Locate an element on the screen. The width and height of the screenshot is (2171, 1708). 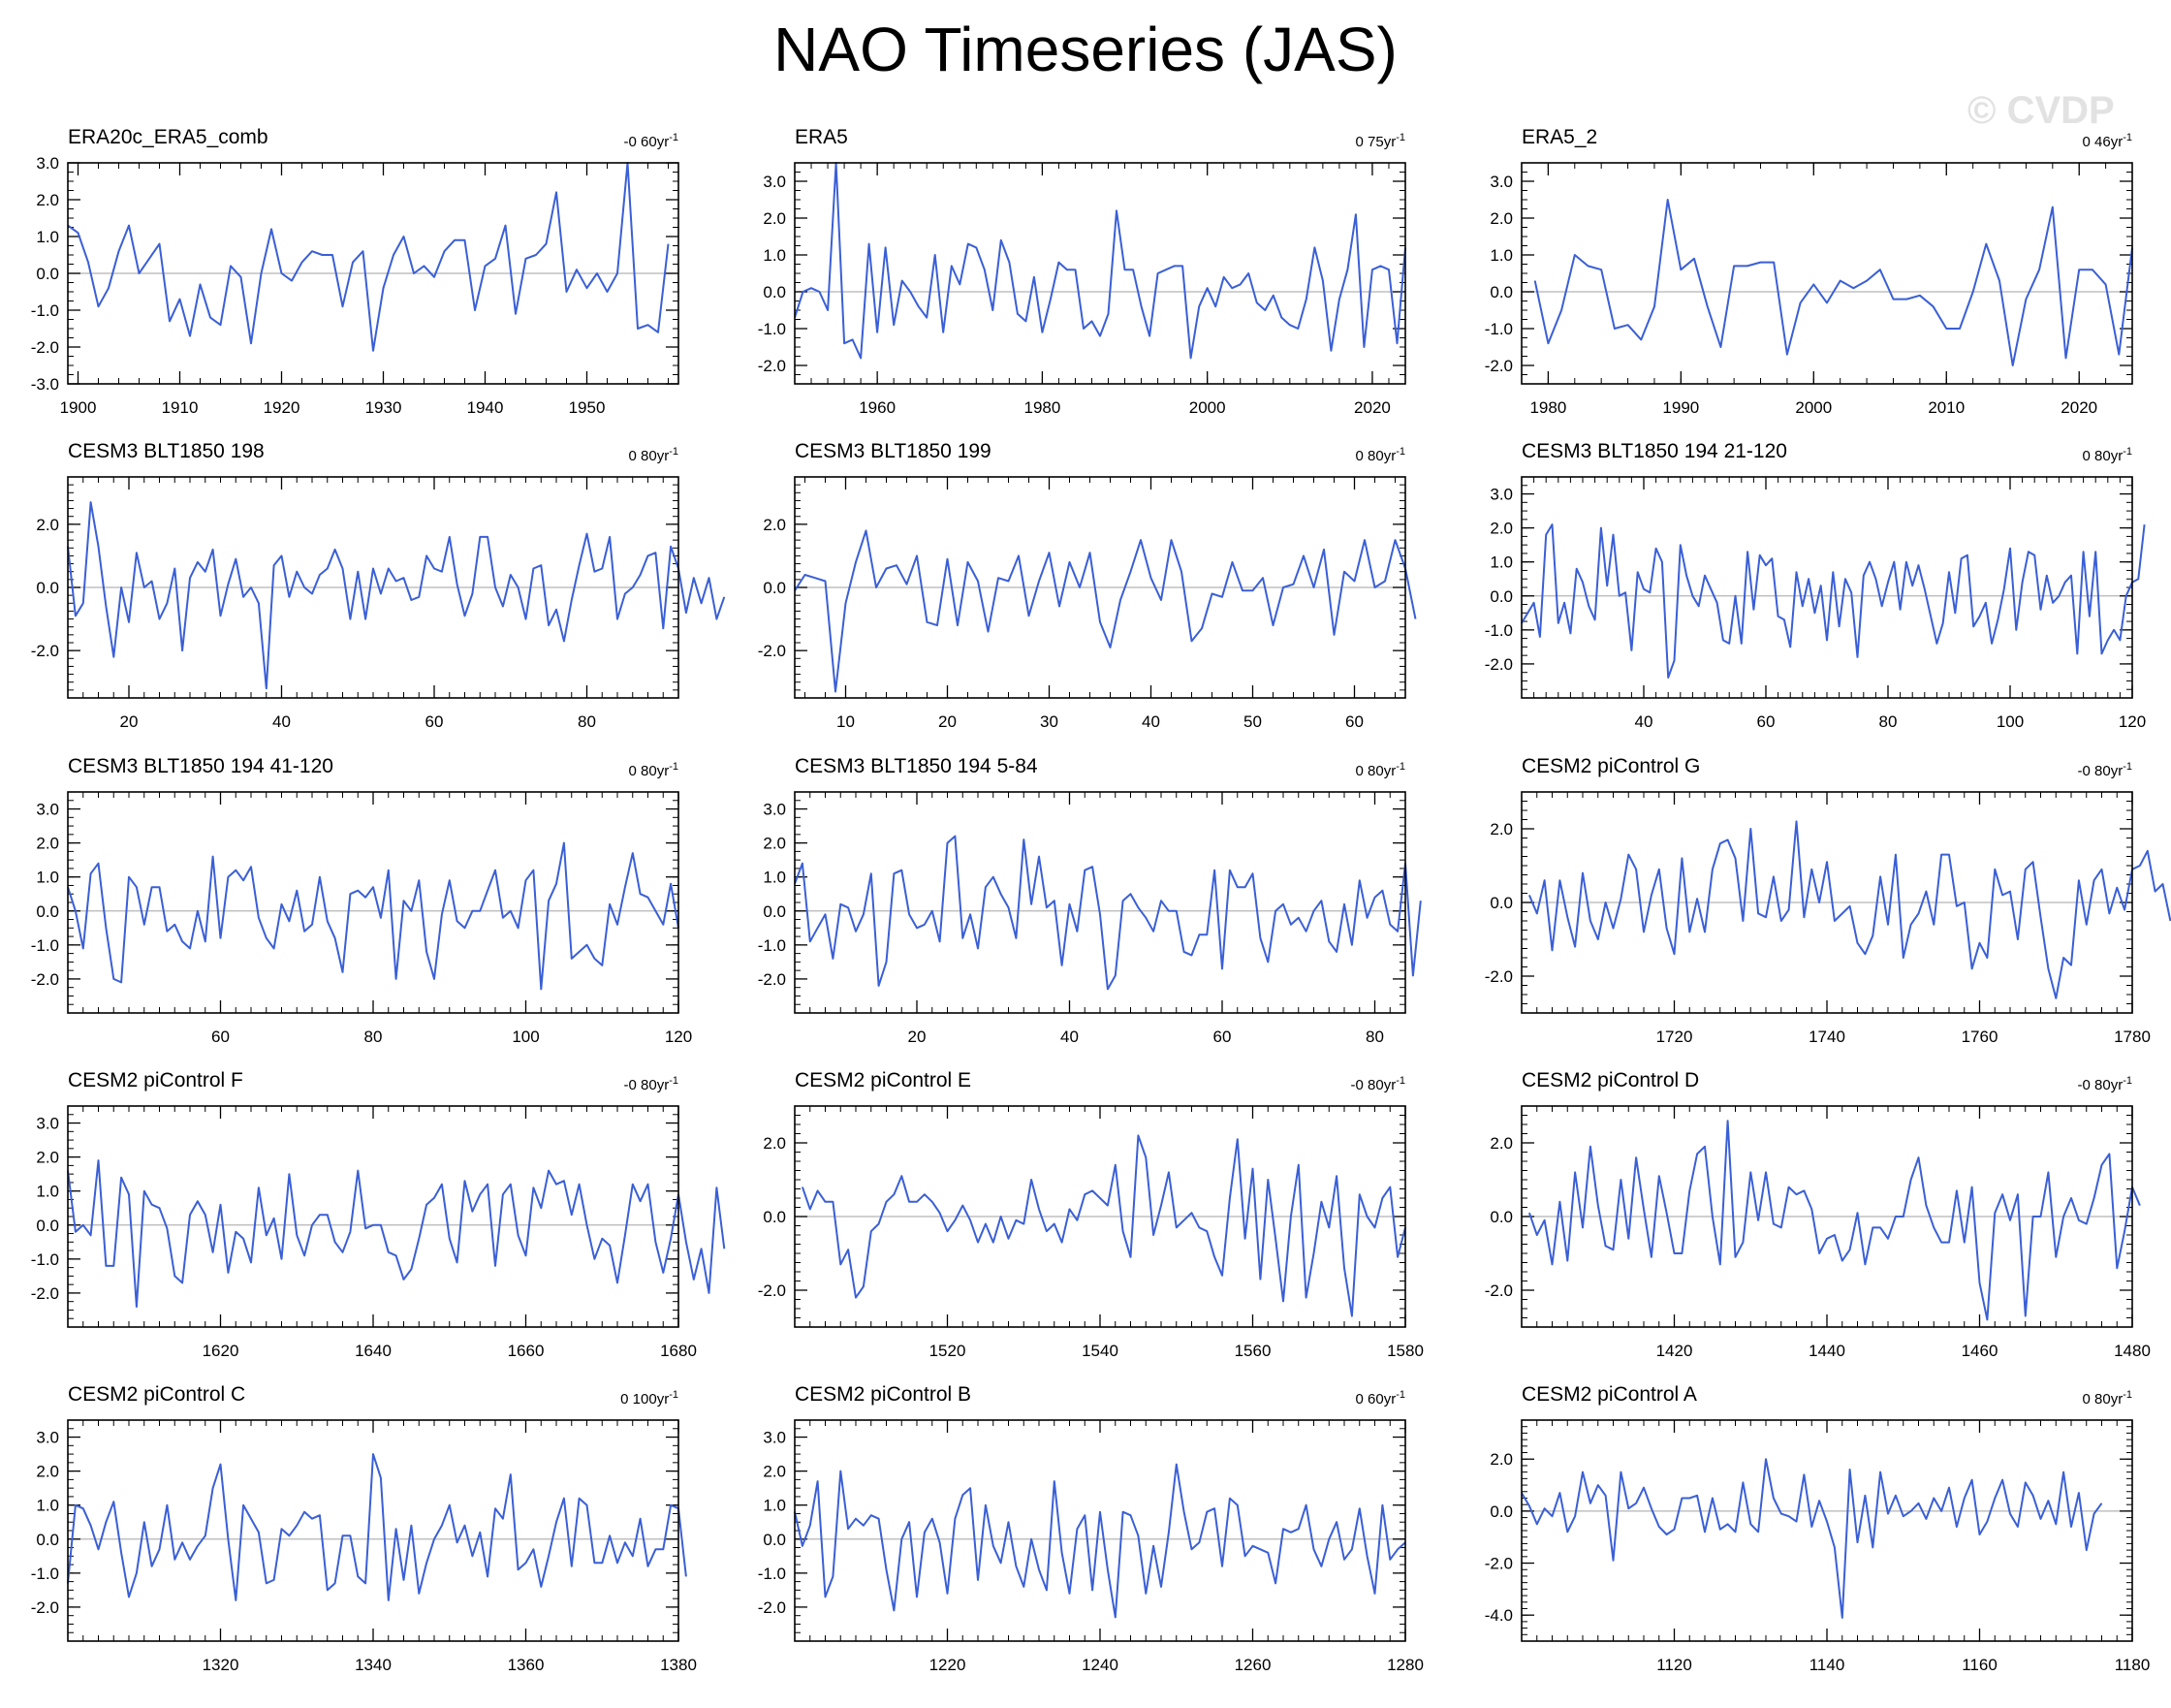
chart-svg: 3.0 2.0 1.0 0.0 -1.0 -2.0 40 60 80 100 120 is located at coordinates (1815, 603).